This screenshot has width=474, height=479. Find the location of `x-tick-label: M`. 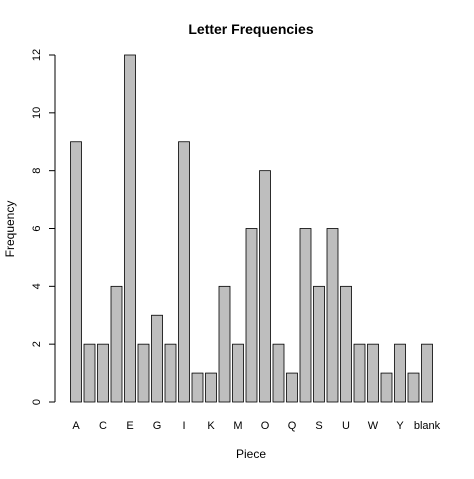

x-tick-label: M is located at coordinates (237, 426).